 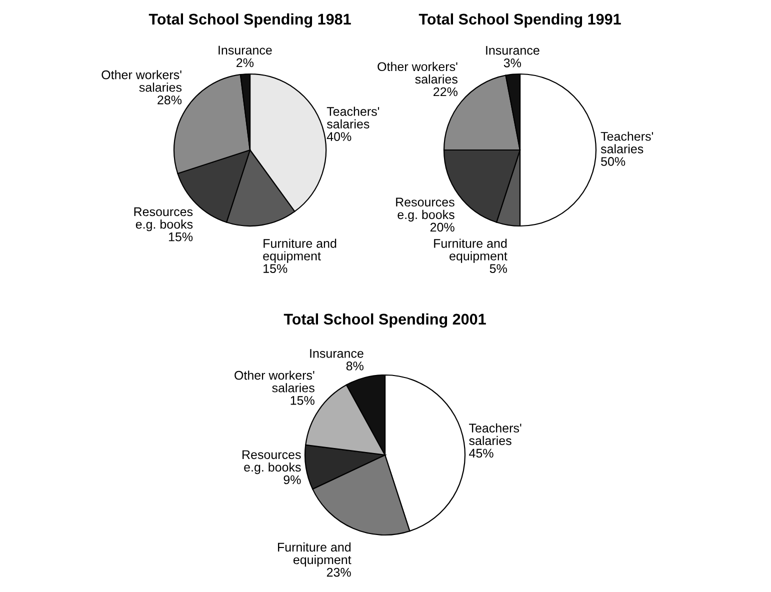 What do you see at coordinates (613, 161) in the screenshot?
I see `data-label: 50%` at bounding box center [613, 161].